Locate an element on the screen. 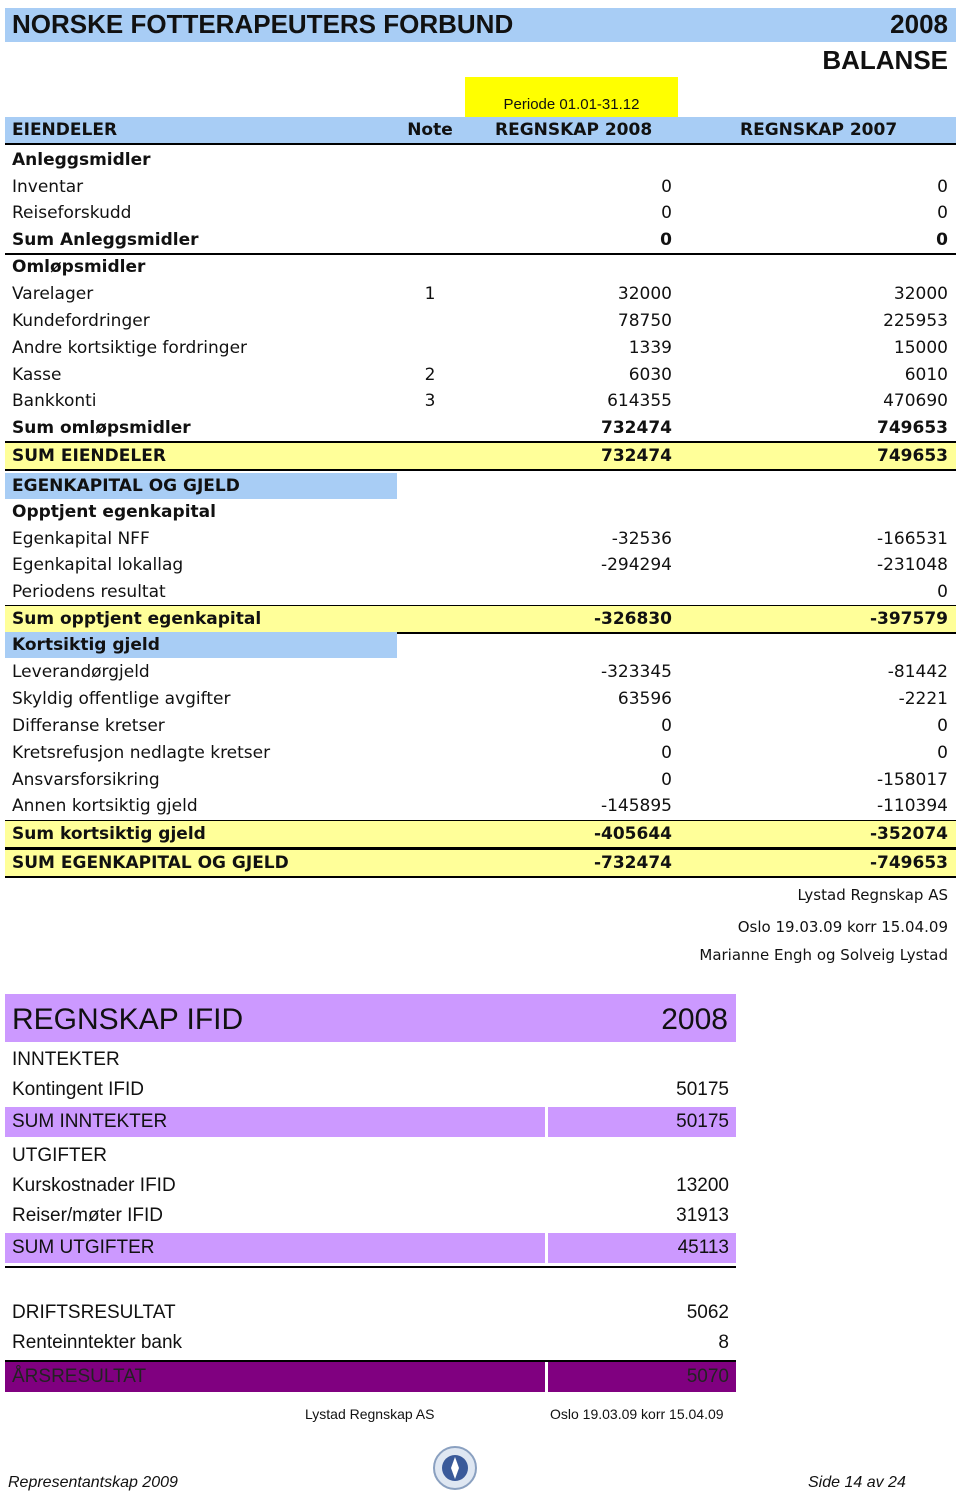  balance-row: Differanse kretser 0 0 is located at coordinates (480, 726).